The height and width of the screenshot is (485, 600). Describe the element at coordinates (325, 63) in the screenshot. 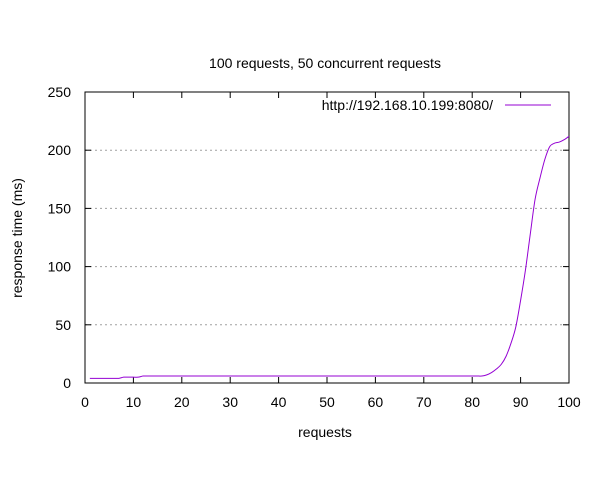

I see `chart-title: 100 requests, 50 concurrent requests` at that location.